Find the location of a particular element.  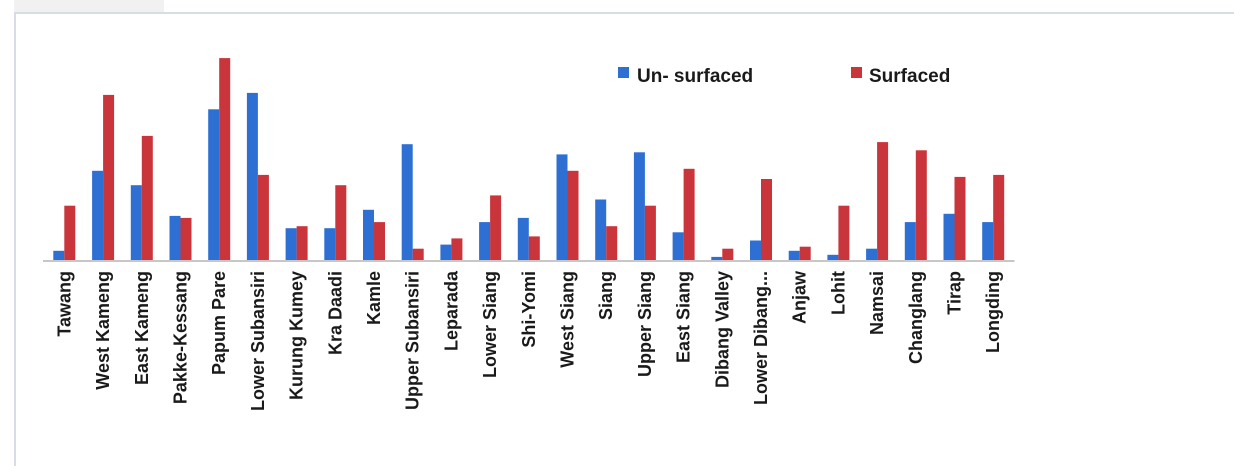

legend-swatch-surfaced is located at coordinates (856, 72).